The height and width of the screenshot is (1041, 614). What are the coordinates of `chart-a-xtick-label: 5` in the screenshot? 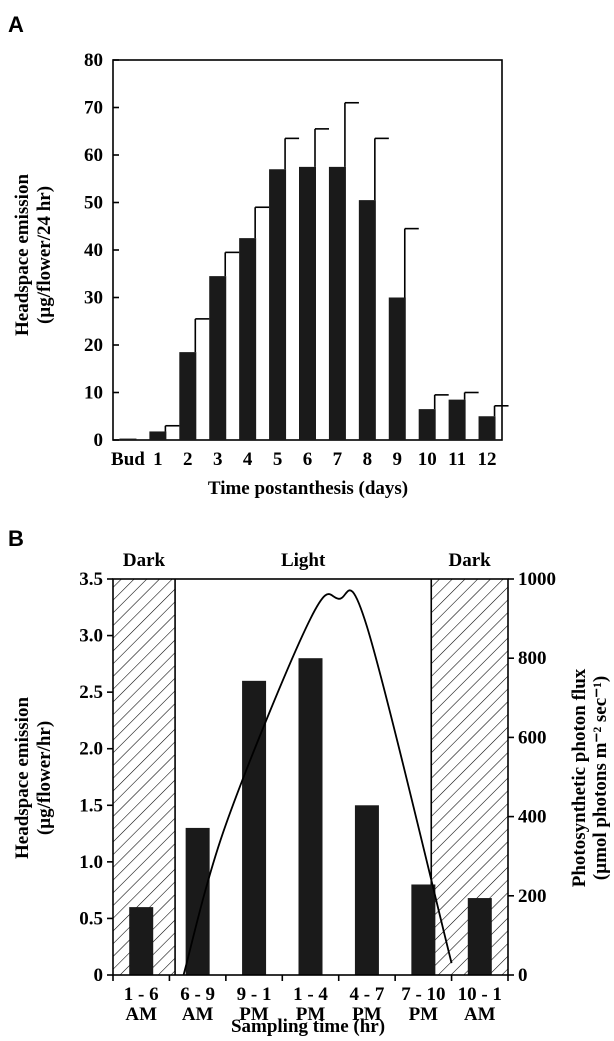 It's located at (278, 459).